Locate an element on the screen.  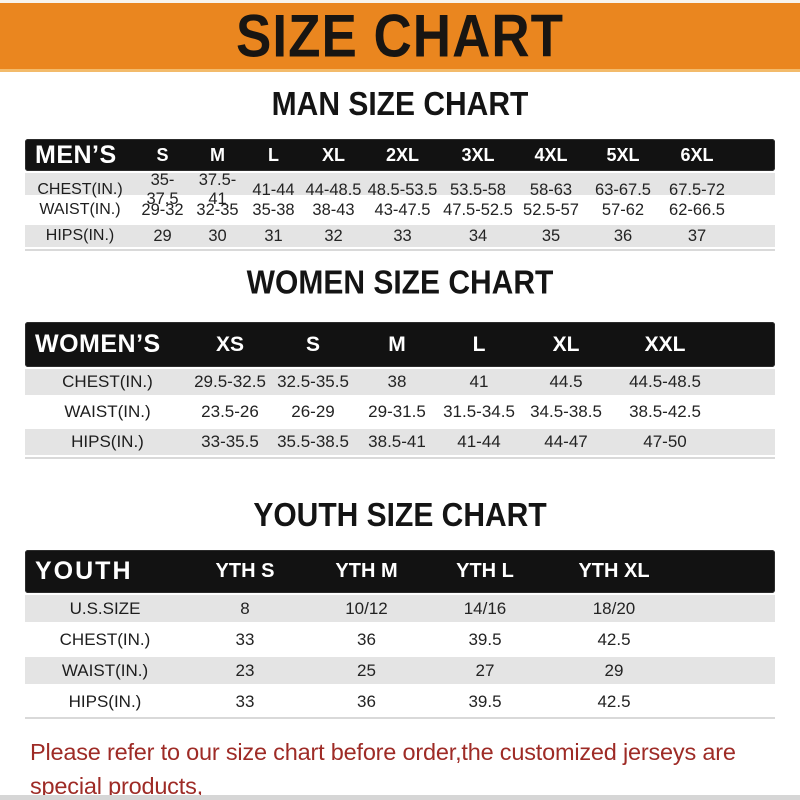
men-header-bar: MEN’S S M L XL 2XL 3XL 4XL 5XL 6XL is located at coordinates (400, 155).